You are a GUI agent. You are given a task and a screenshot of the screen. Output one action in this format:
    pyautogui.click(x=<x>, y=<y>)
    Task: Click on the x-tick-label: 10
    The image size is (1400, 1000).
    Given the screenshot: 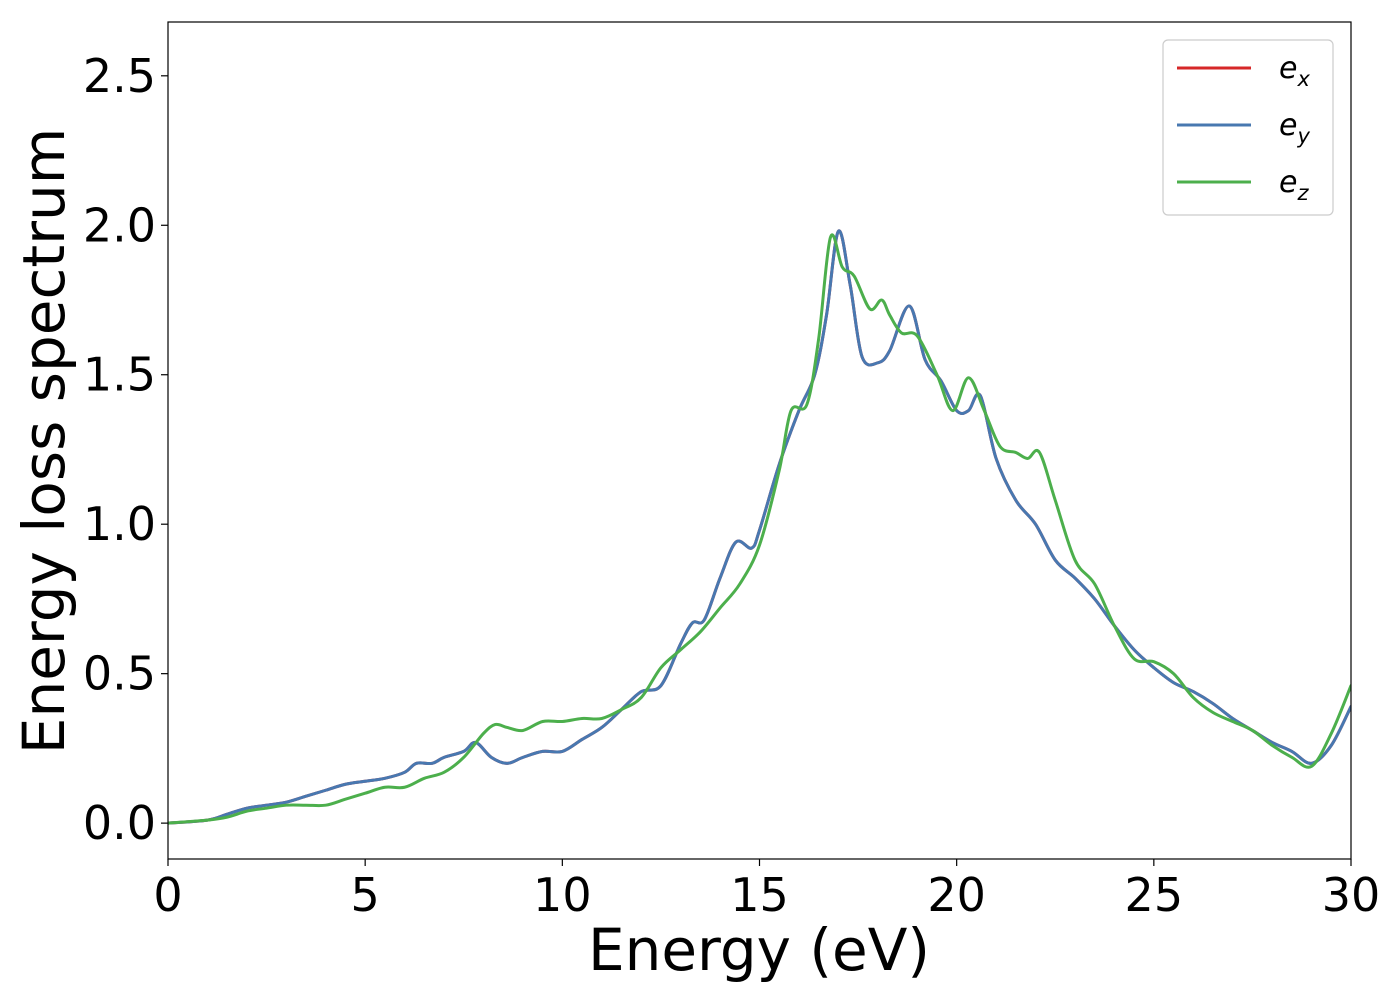 What is the action you would take?
    pyautogui.click(x=562, y=895)
    